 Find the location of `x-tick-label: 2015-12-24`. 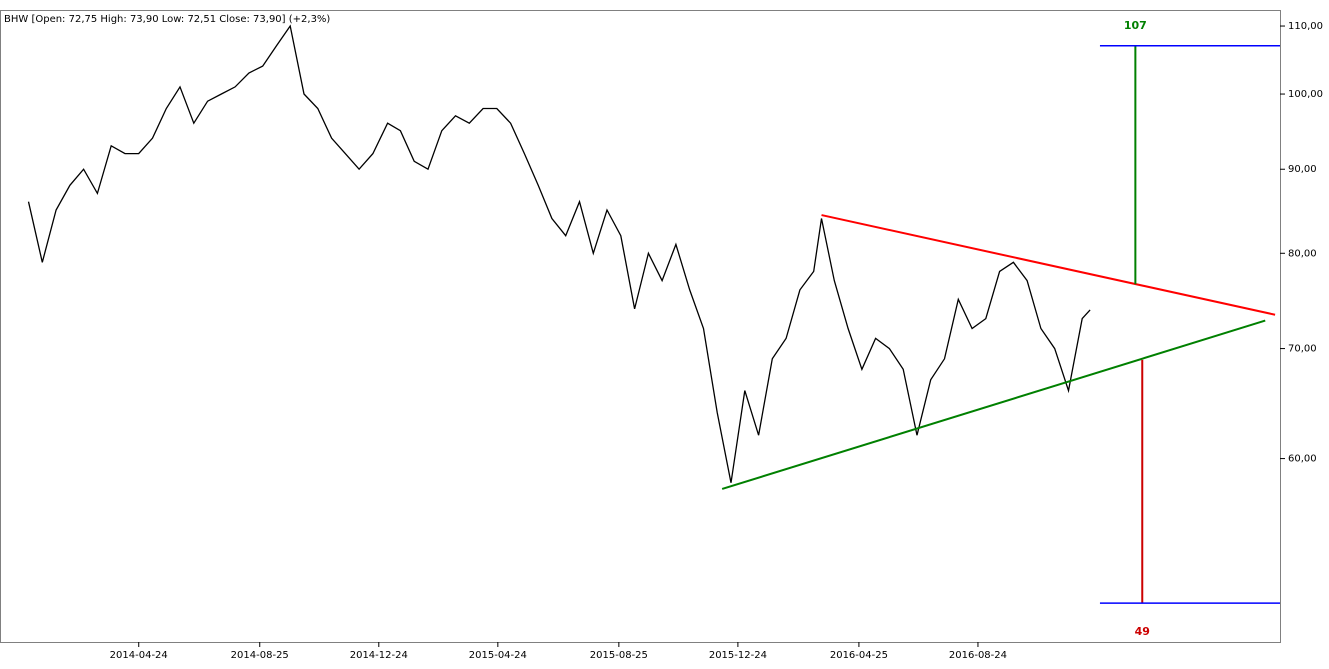

x-tick-label: 2015-12-24 is located at coordinates (738, 655).